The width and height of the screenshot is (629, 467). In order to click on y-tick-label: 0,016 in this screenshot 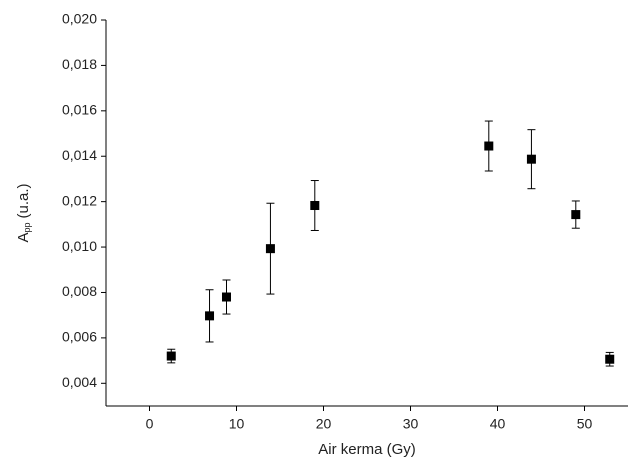, I will do `click(79, 110)`.